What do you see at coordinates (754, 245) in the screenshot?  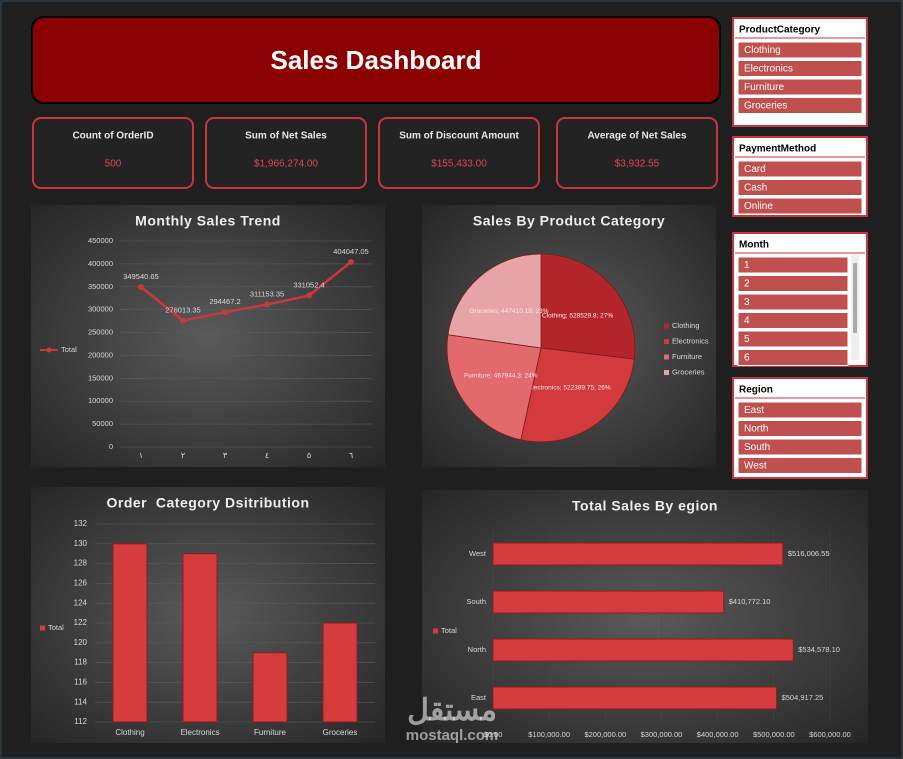 I see `slicer-title: Month` at bounding box center [754, 245].